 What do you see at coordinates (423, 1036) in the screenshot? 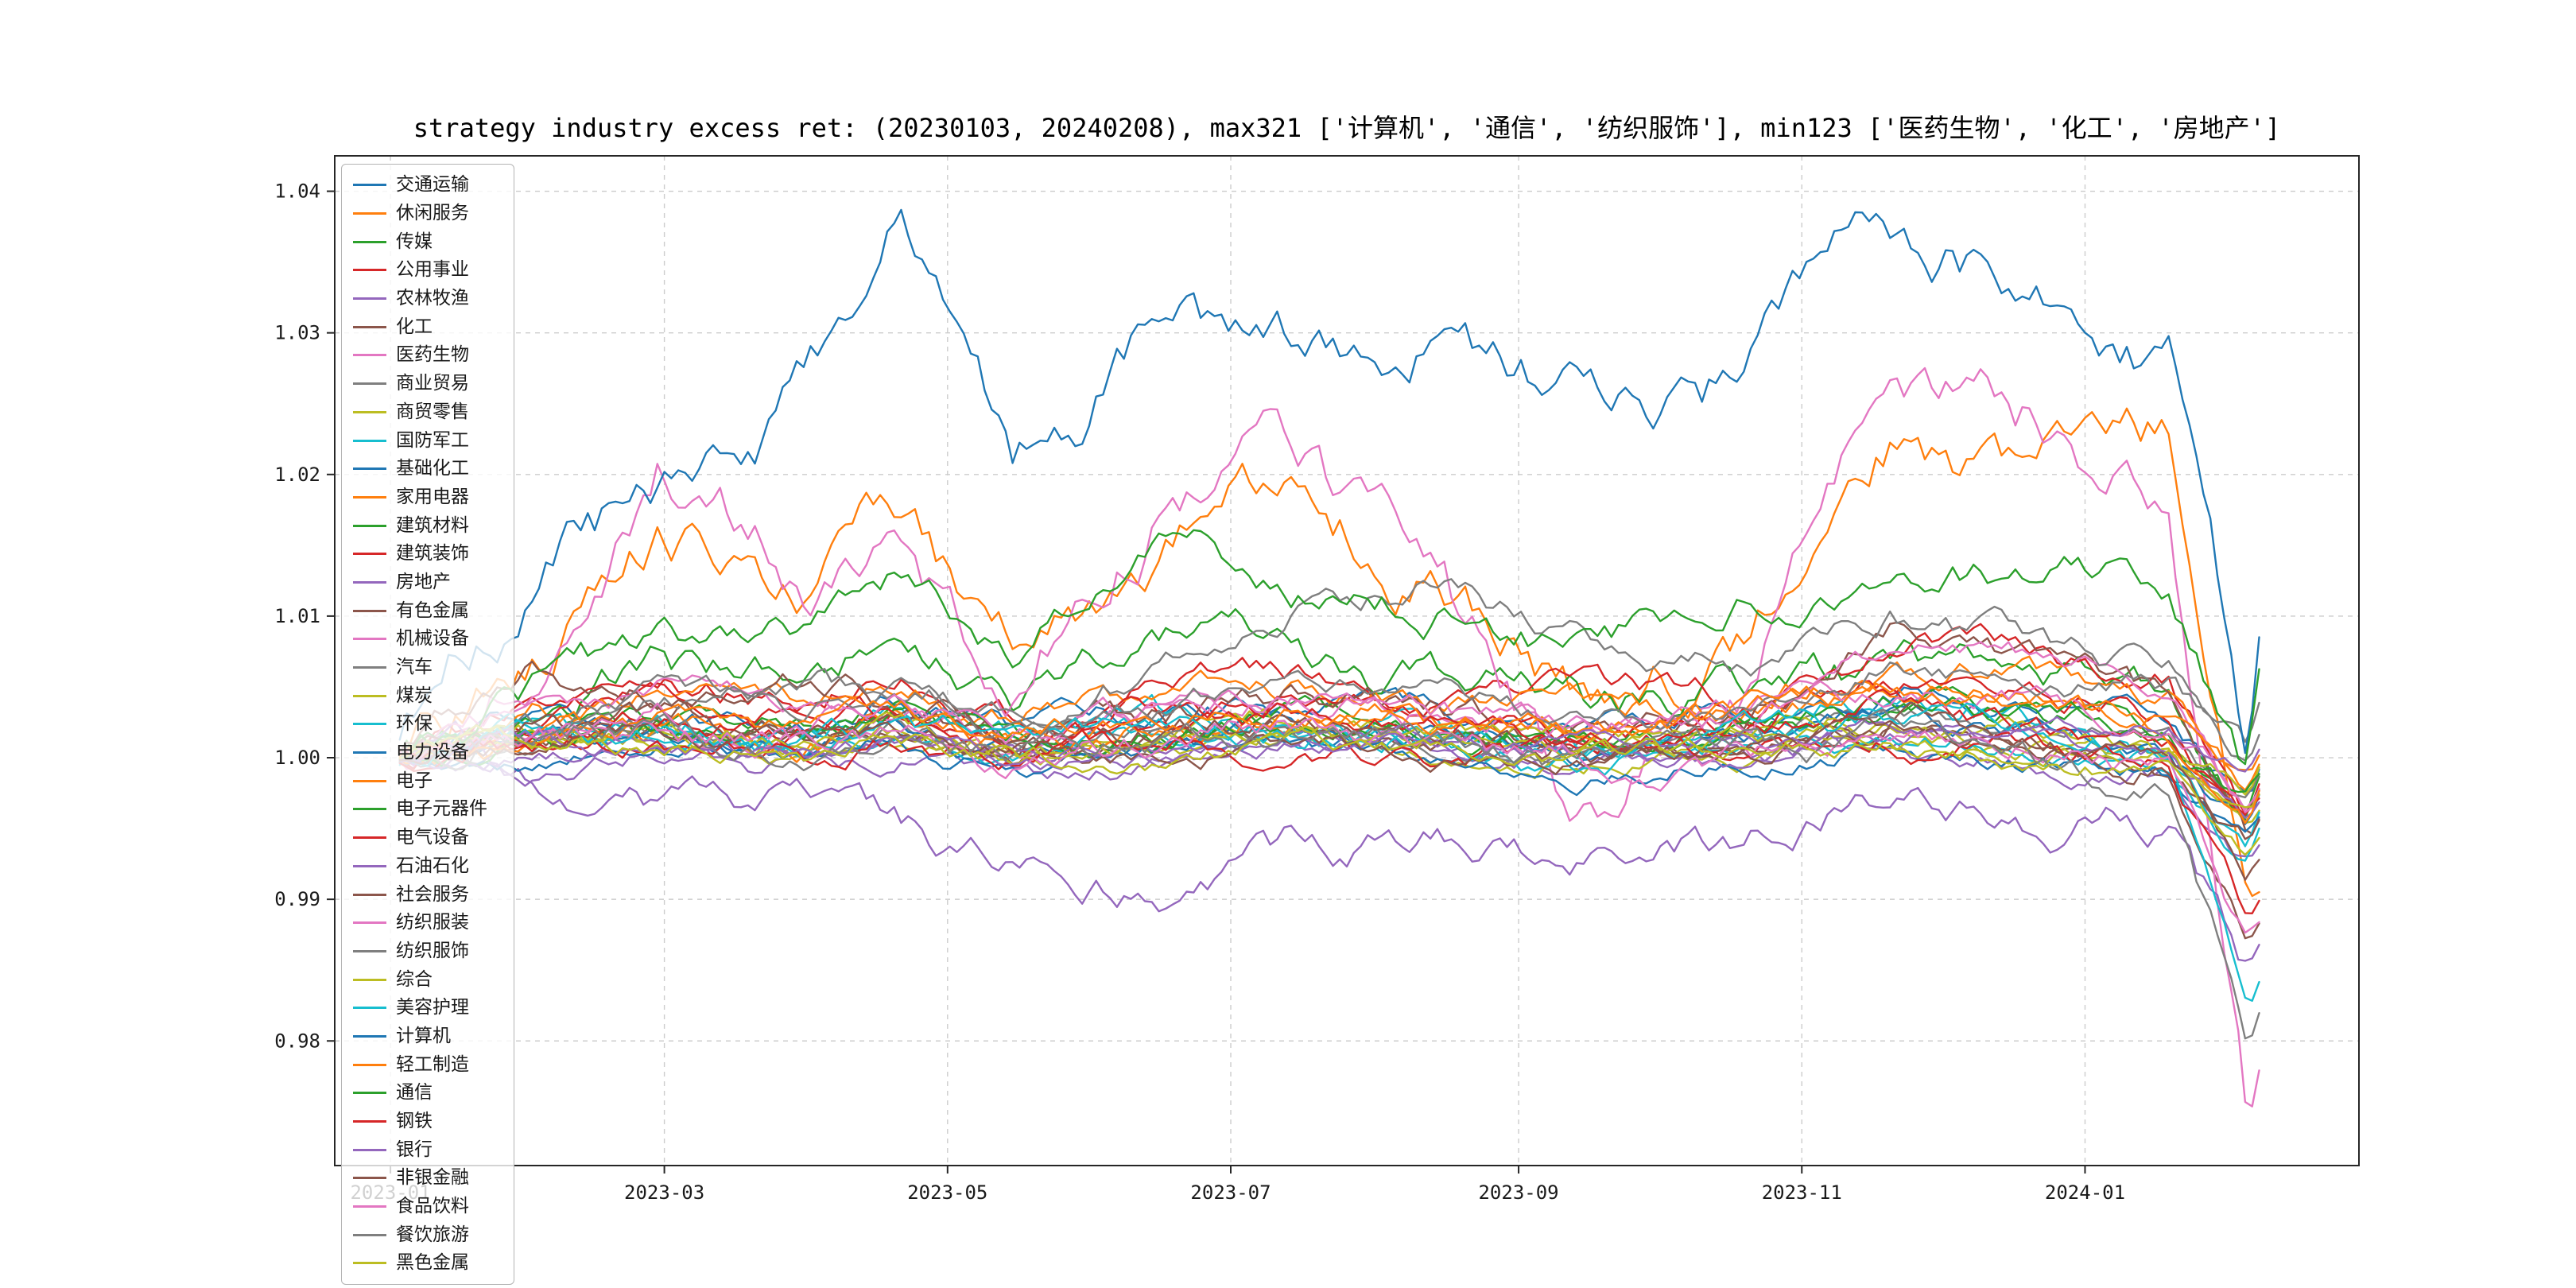
I see `legend-label: 计算机` at bounding box center [423, 1036].